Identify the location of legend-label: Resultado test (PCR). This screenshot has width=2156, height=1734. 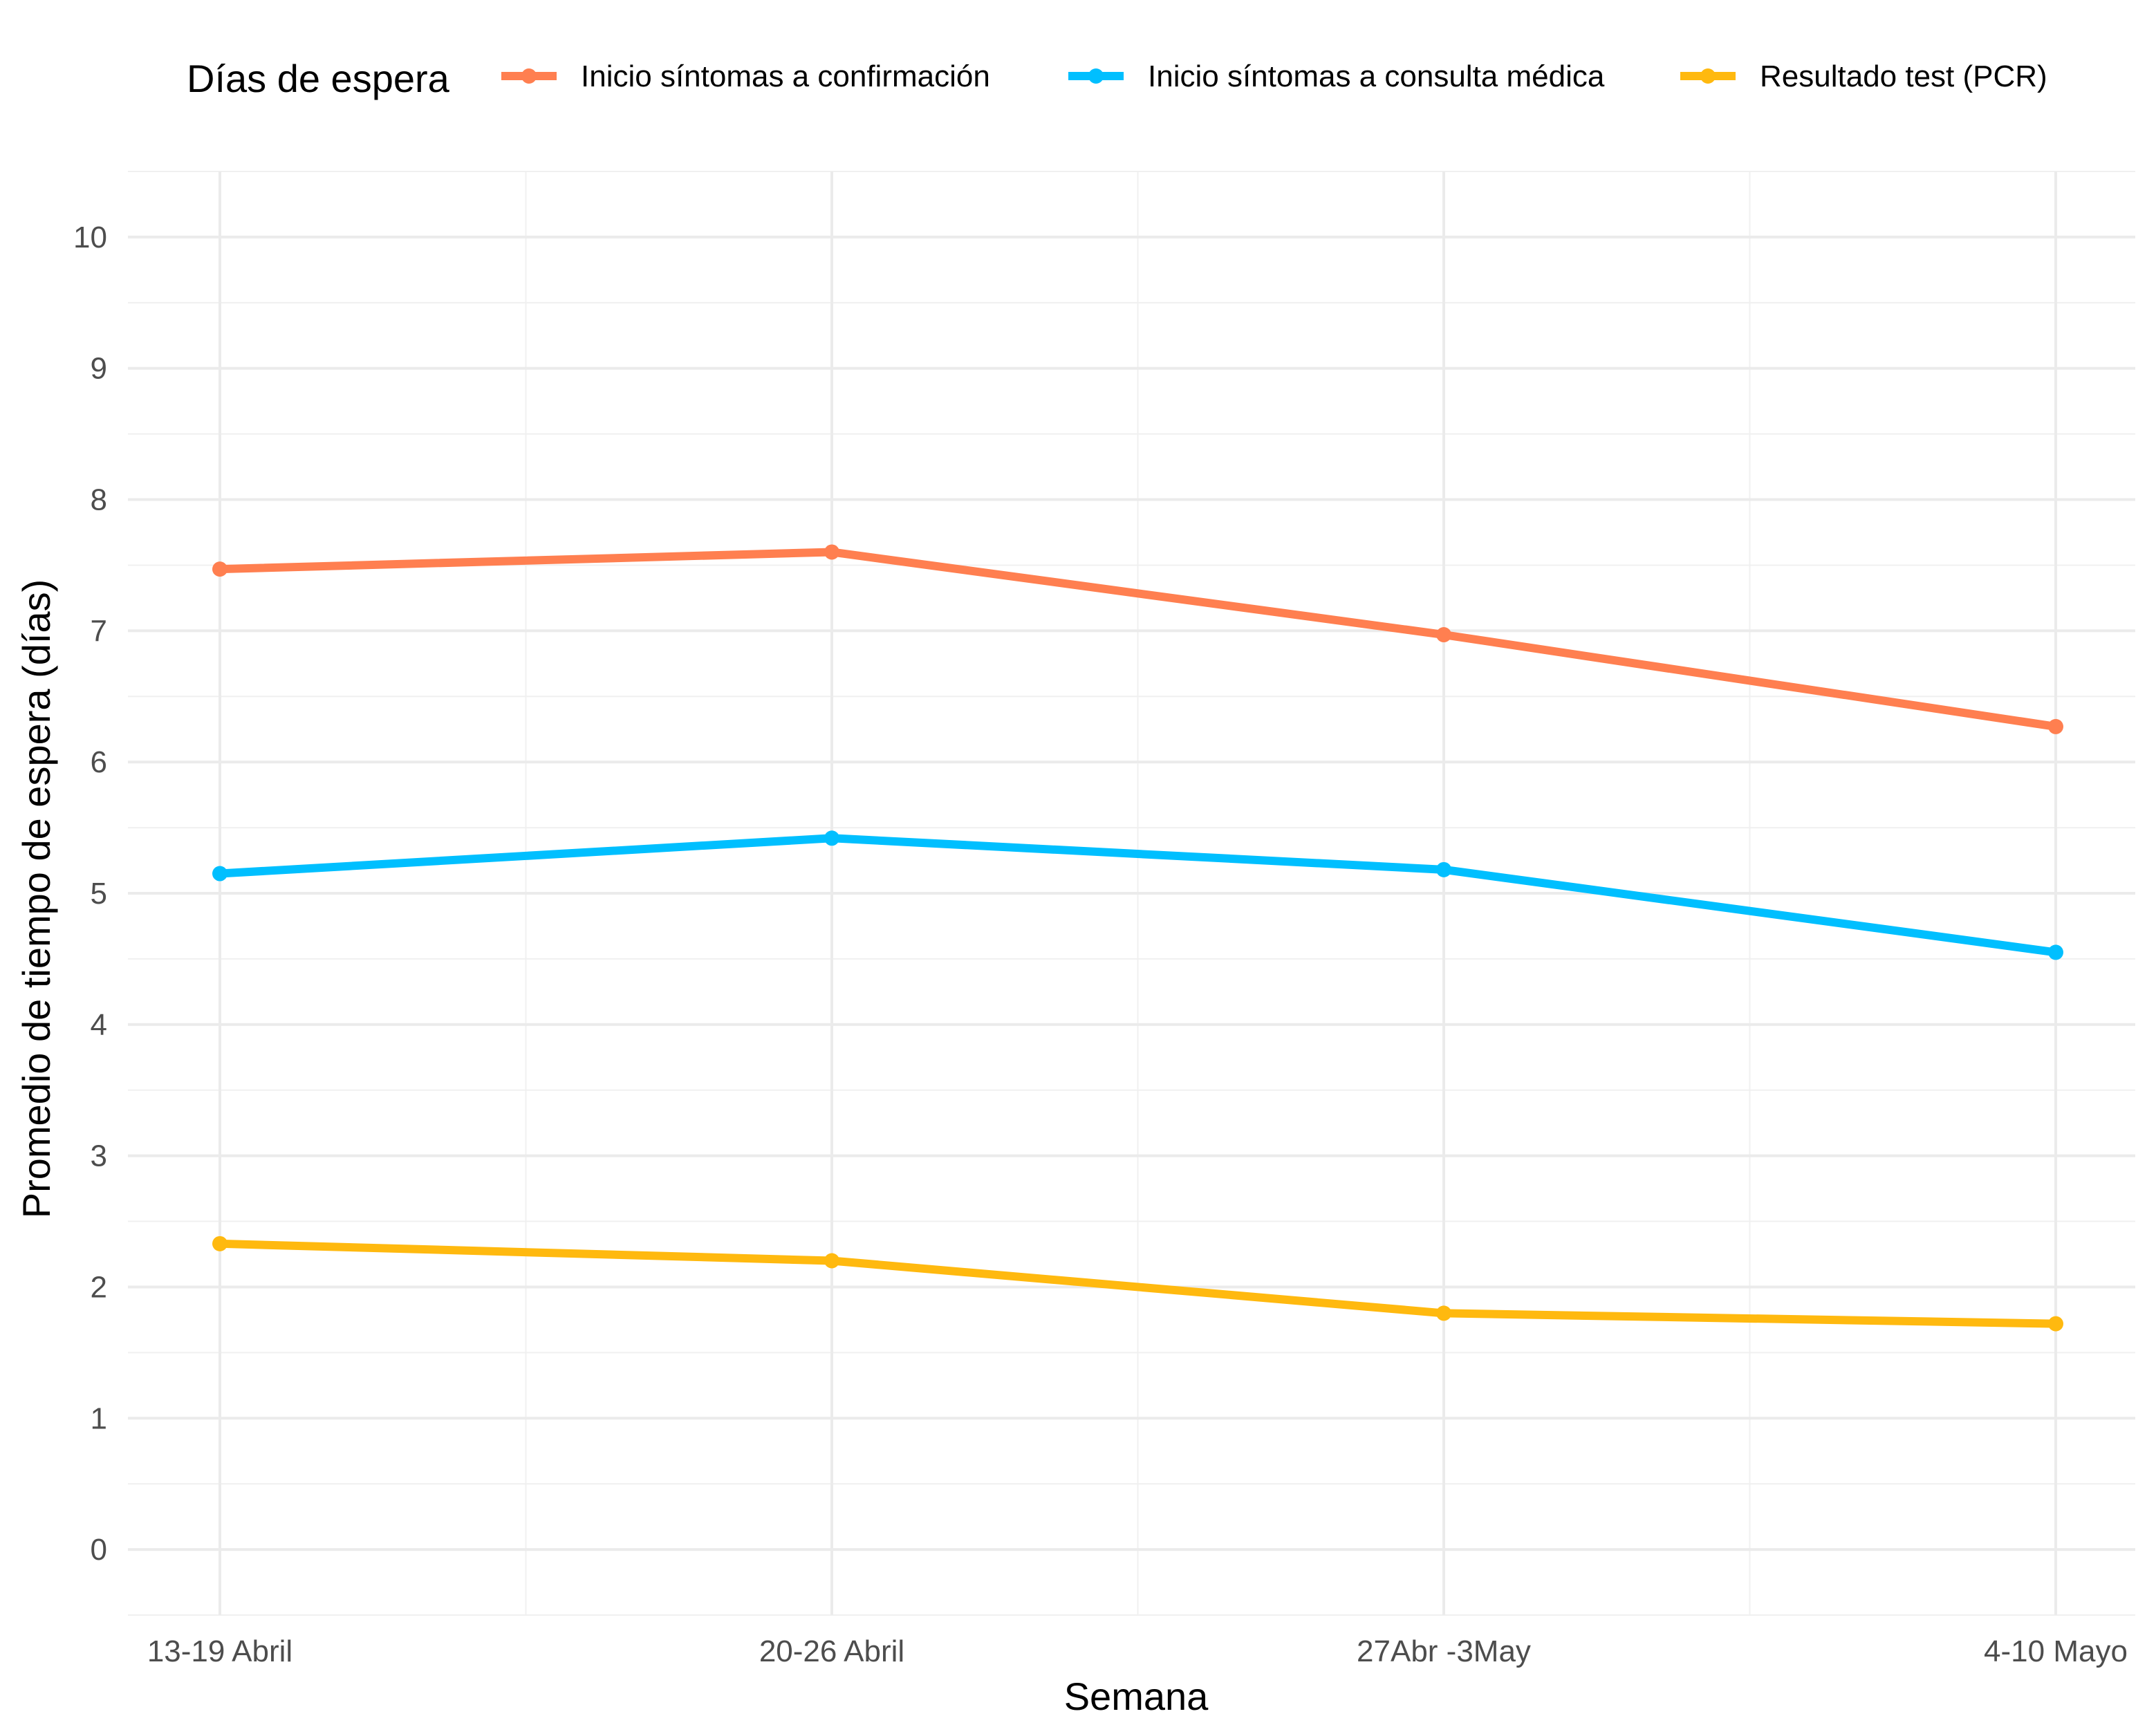
(1904, 76).